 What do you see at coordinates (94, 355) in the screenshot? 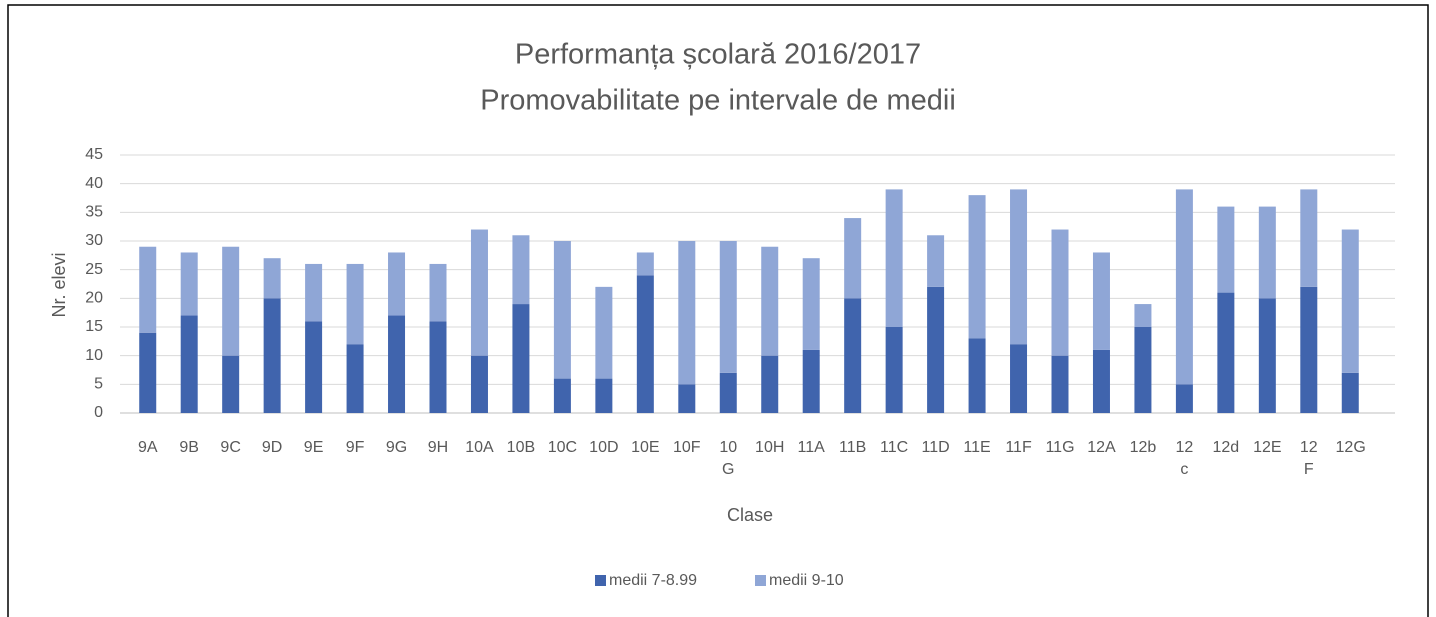
I see `y-tick-label: 10` at bounding box center [94, 355].